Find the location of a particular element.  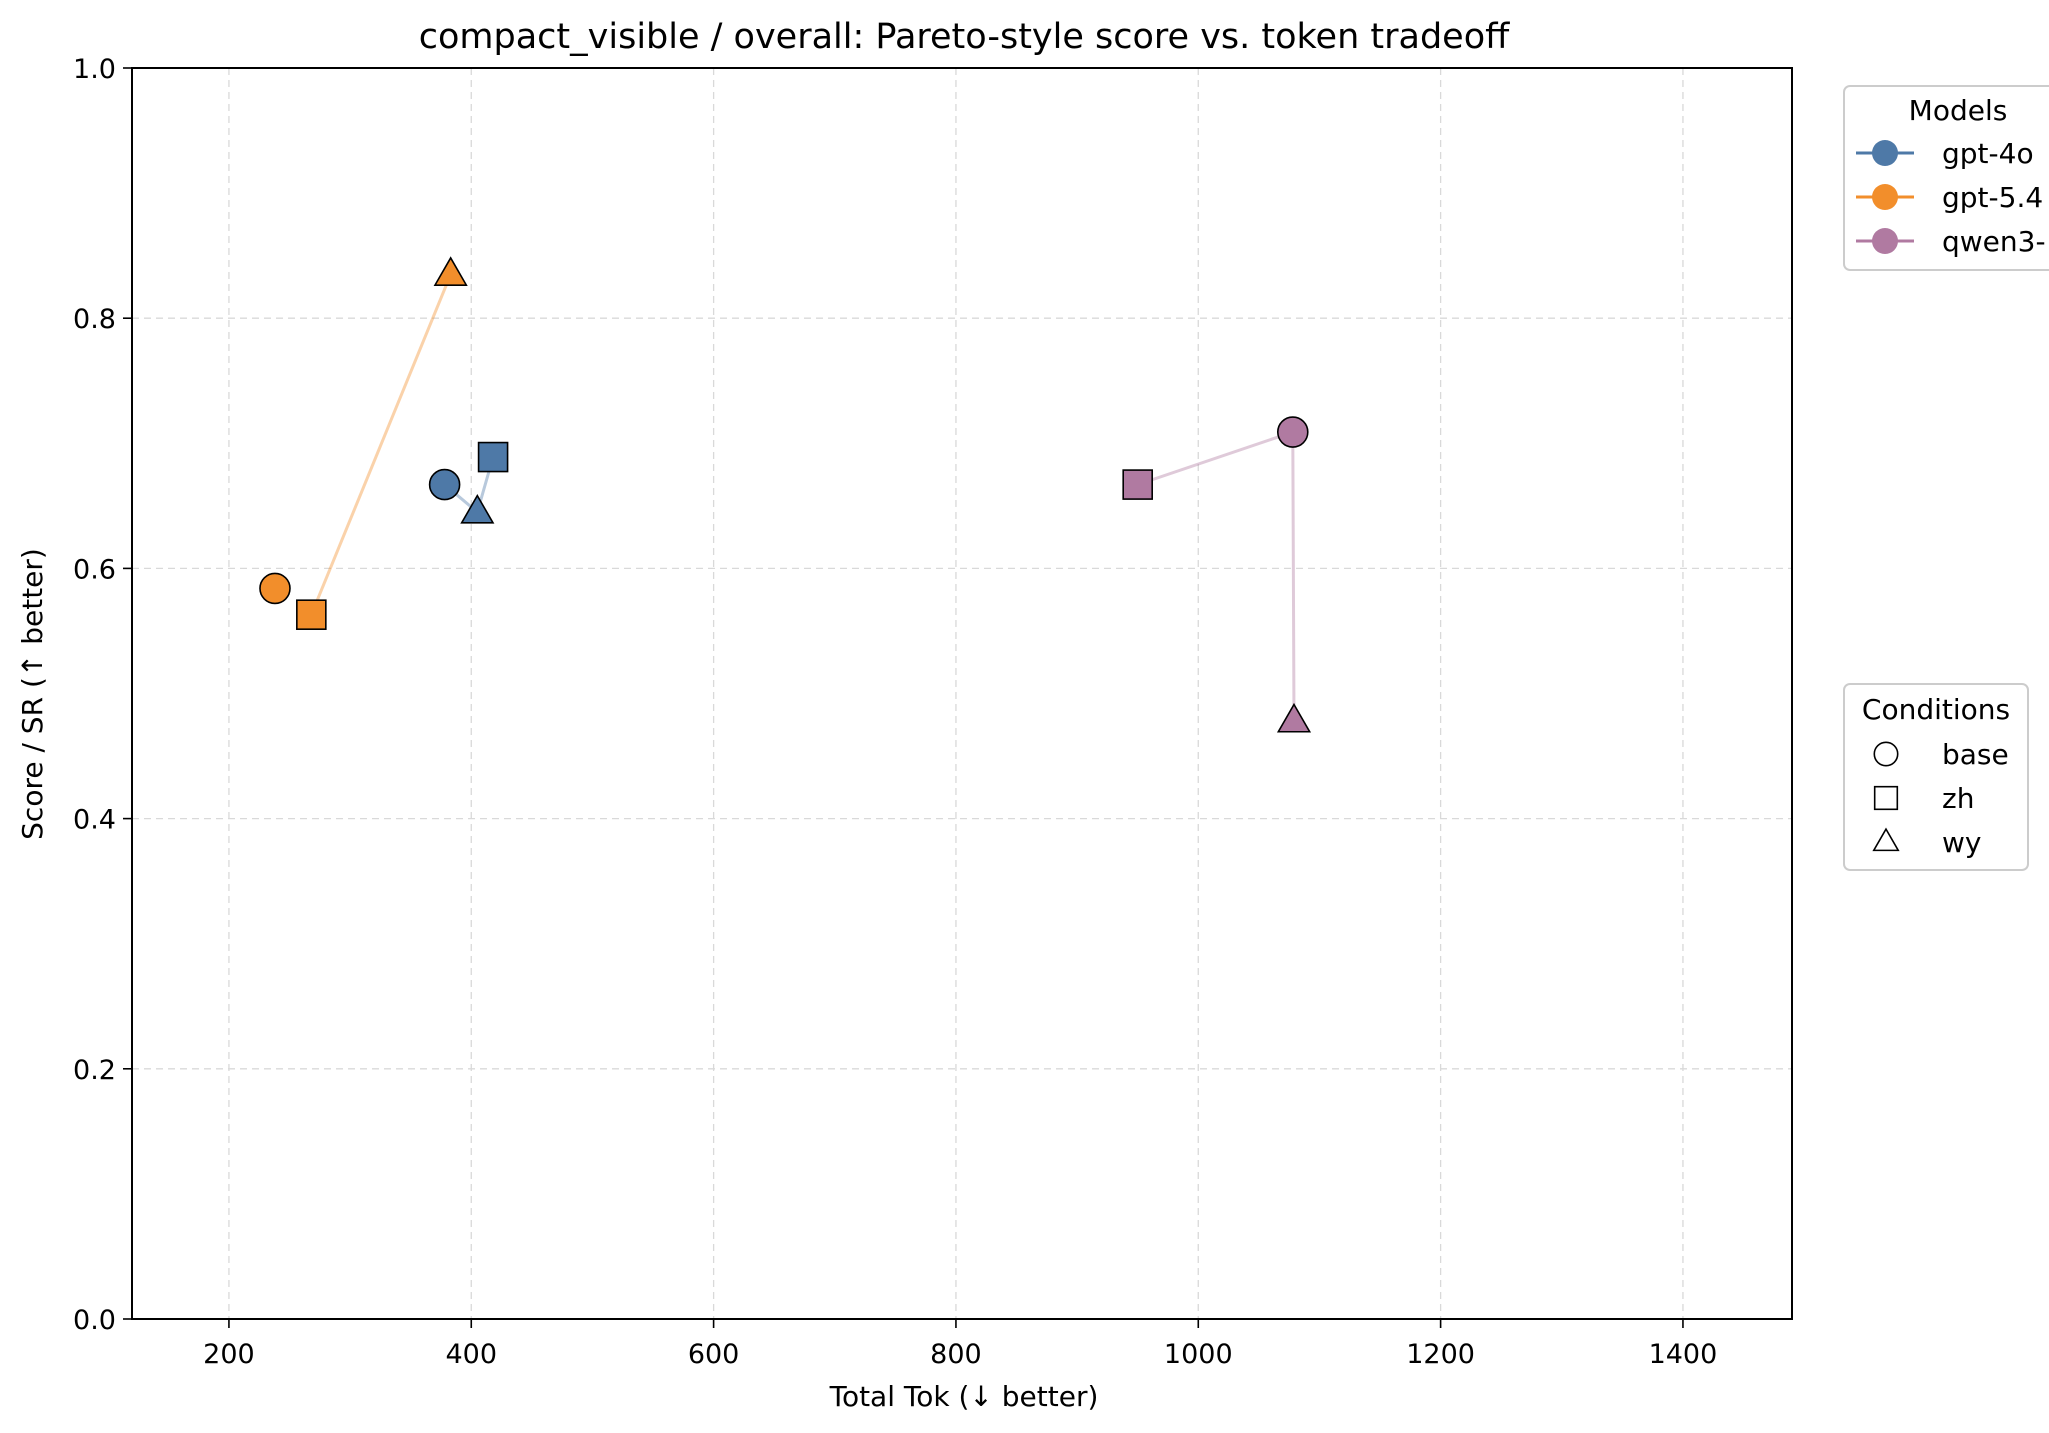

legend-condition-label: base is located at coordinates (1975, 754).